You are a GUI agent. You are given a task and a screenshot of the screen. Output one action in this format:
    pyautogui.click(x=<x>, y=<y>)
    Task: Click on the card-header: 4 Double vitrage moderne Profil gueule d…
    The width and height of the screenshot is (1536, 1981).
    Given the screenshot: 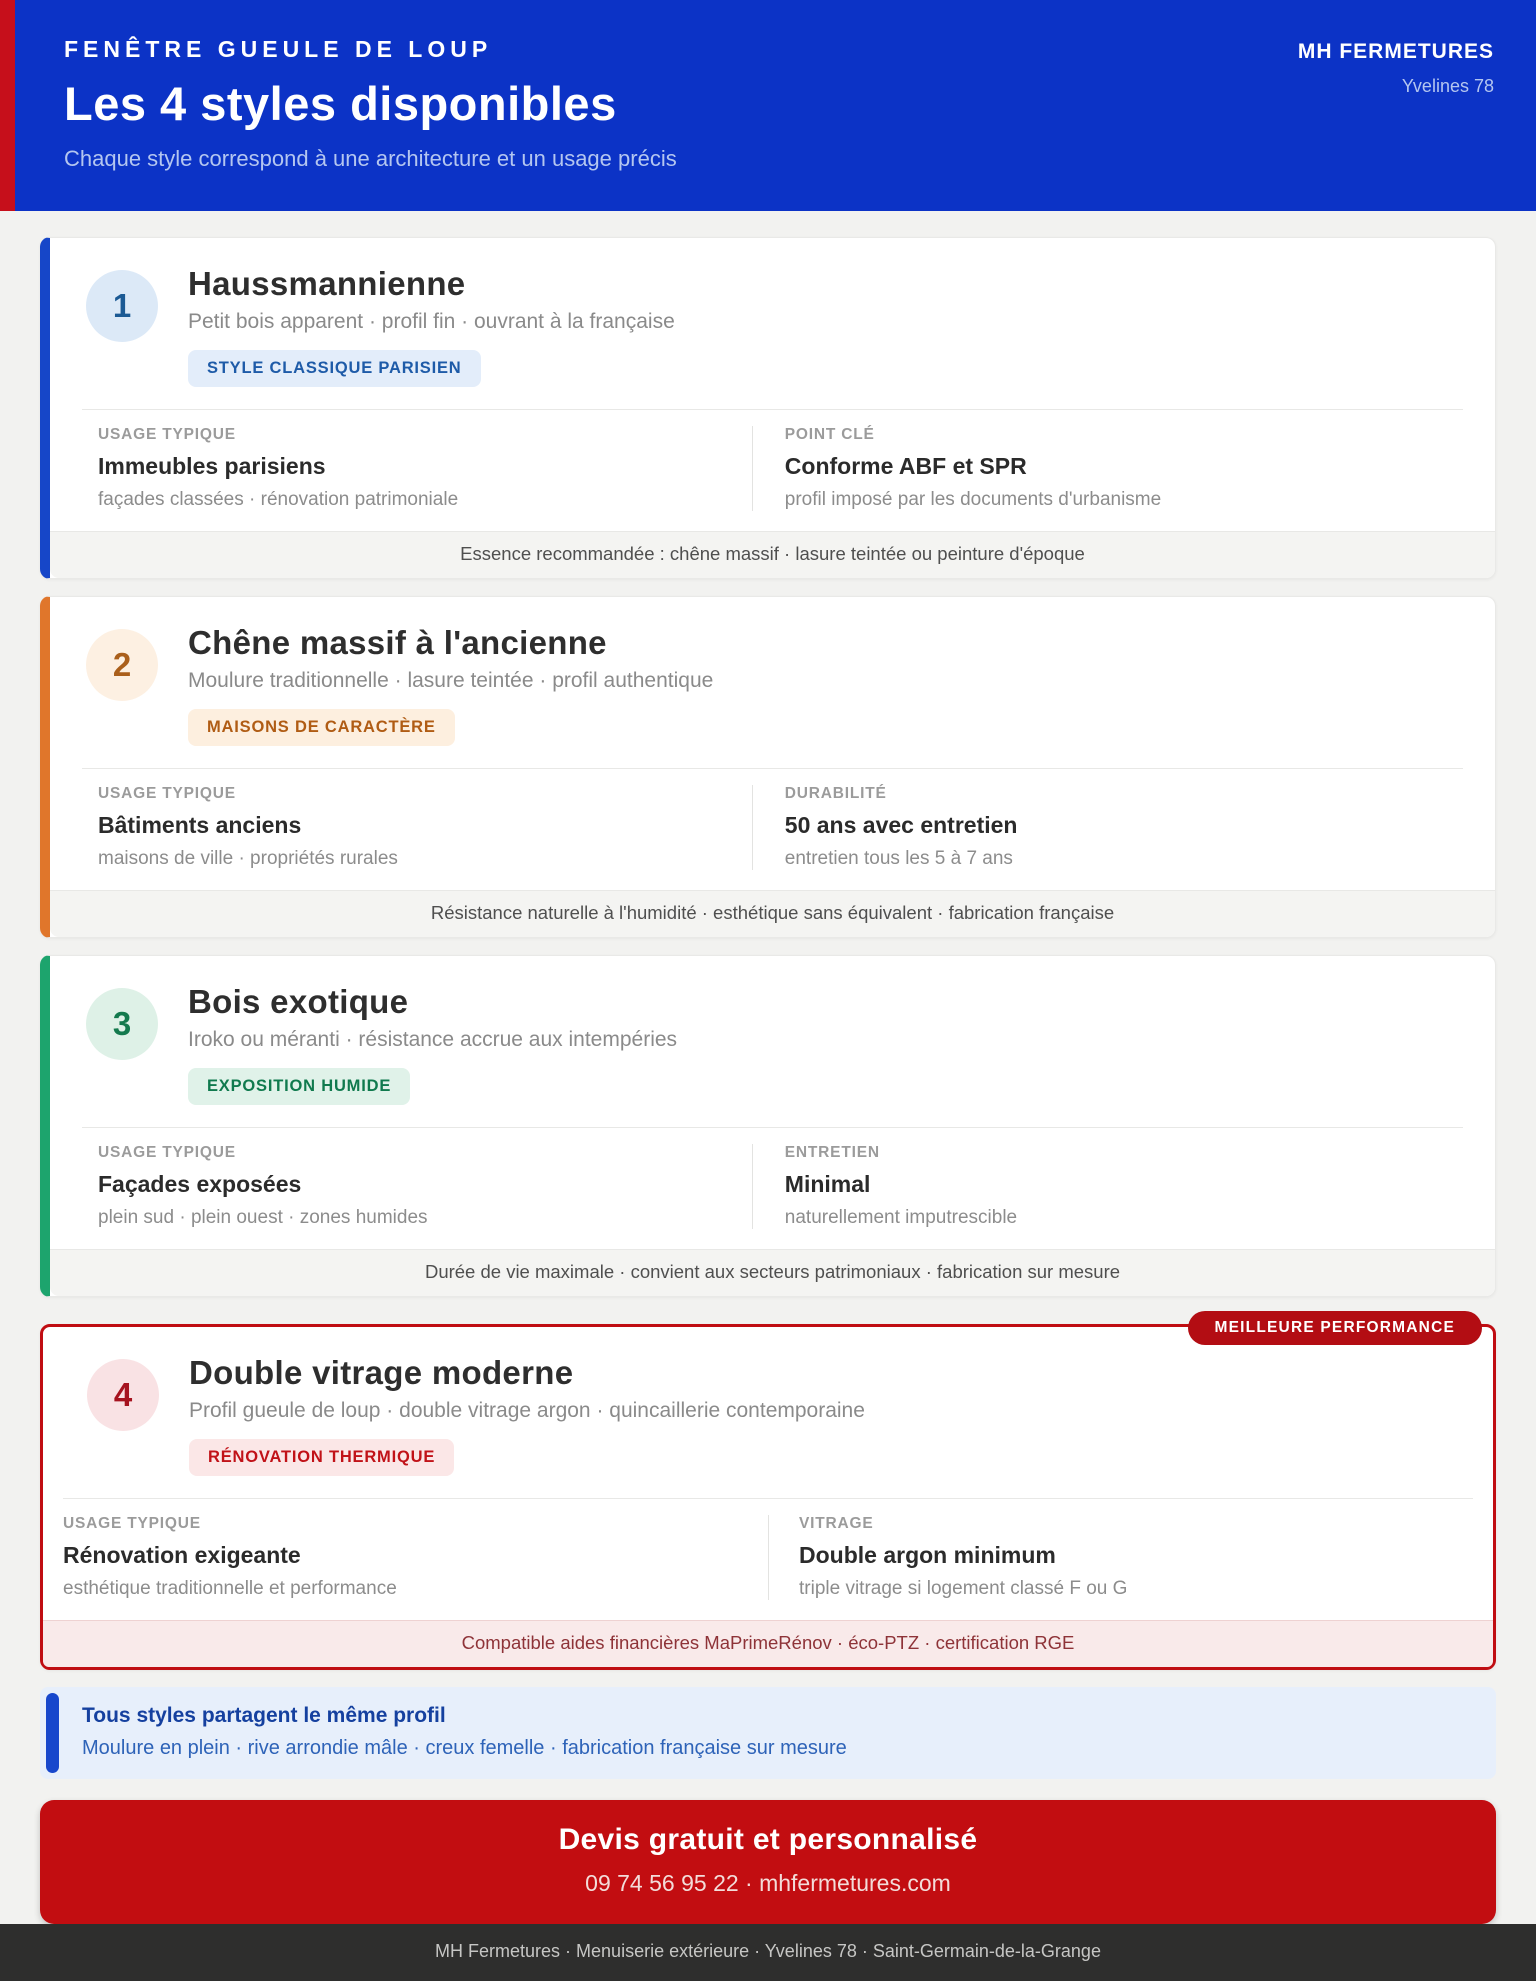 What is the action you would take?
    pyautogui.click(x=768, y=1412)
    